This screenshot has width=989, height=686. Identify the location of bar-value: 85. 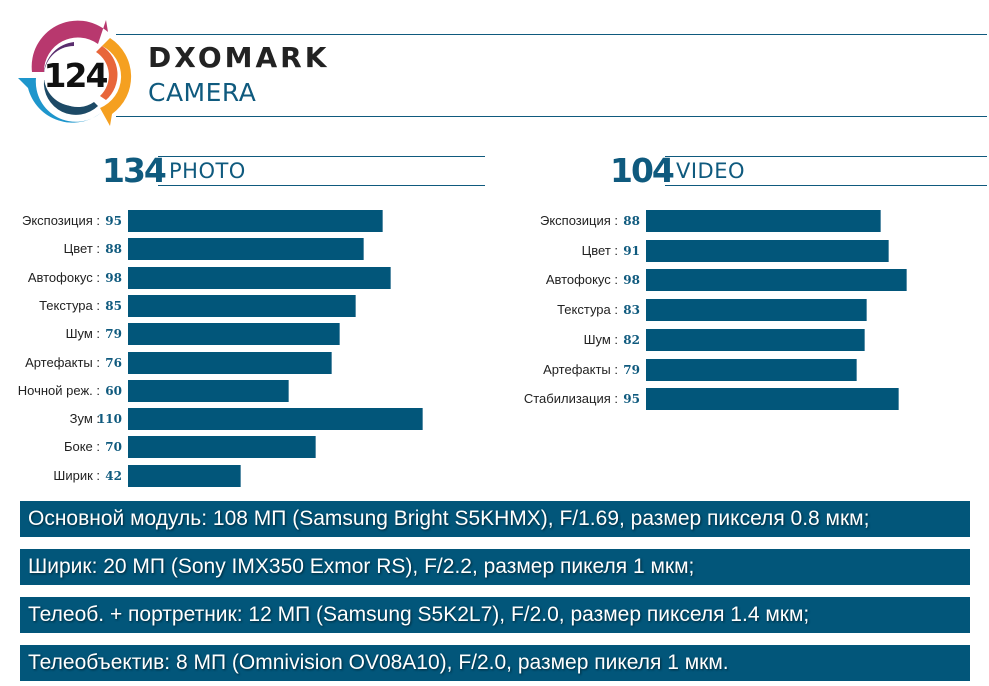
(113, 305).